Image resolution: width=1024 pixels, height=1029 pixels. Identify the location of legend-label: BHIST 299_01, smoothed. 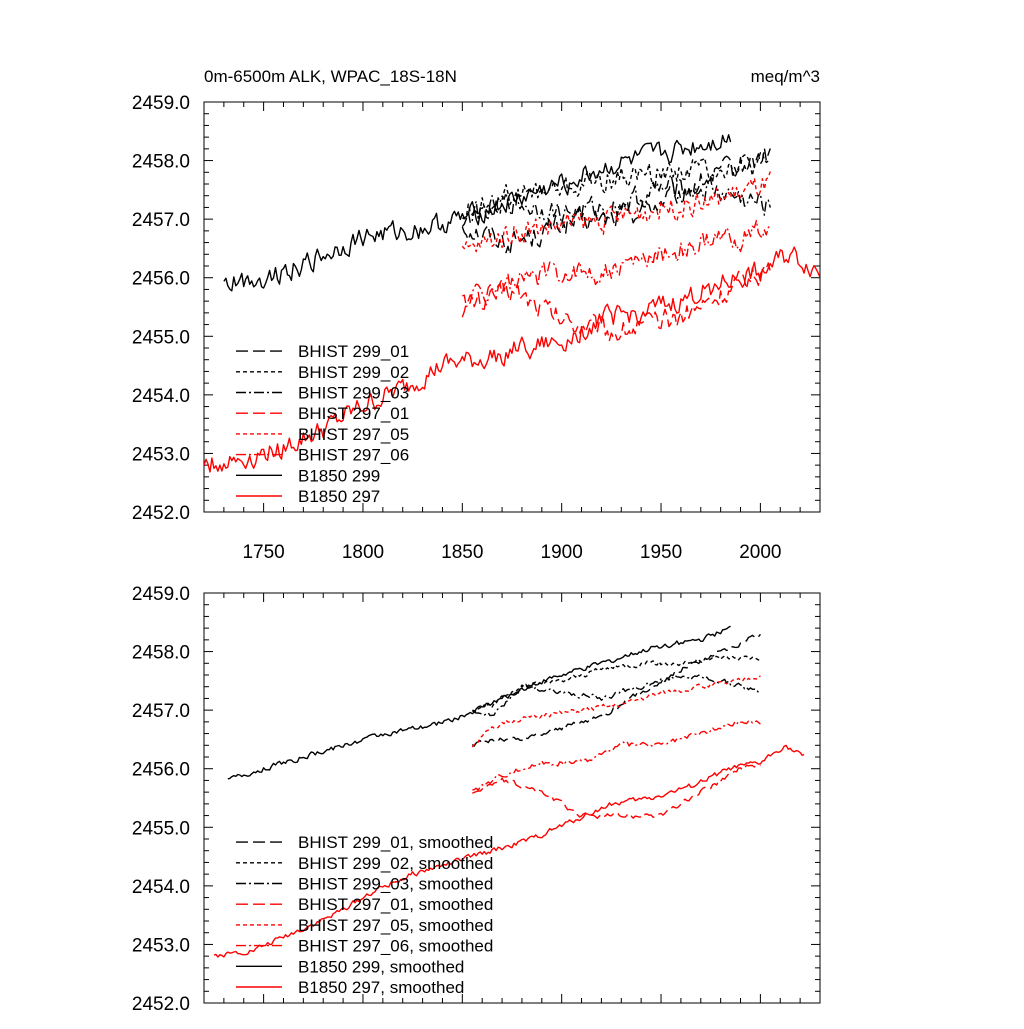
(395, 842).